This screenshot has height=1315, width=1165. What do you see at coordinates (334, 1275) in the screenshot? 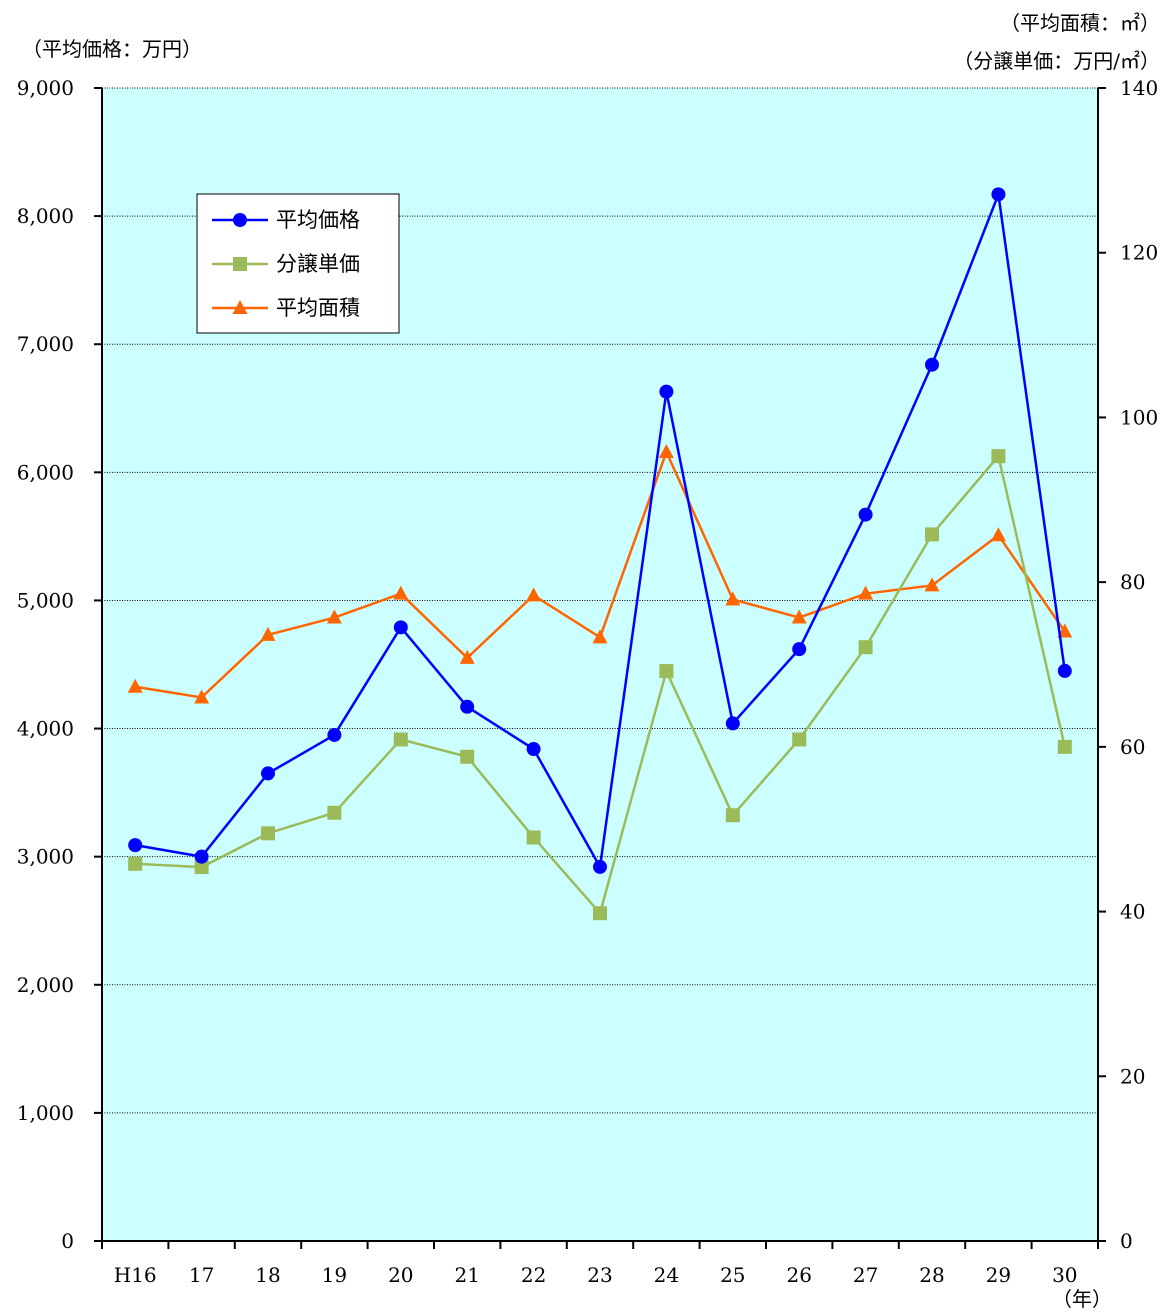
I see `x-tick-label: 19` at bounding box center [334, 1275].